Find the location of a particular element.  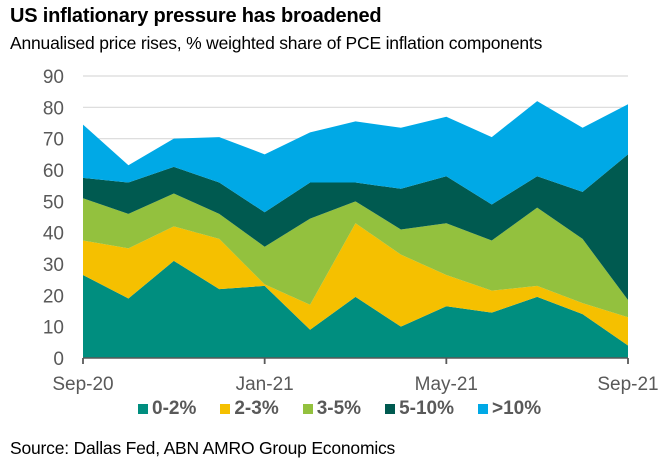

x-axis-labels: Sep-20 Jan-21 May-21 Sep-21 is located at coordinates (355, 384).